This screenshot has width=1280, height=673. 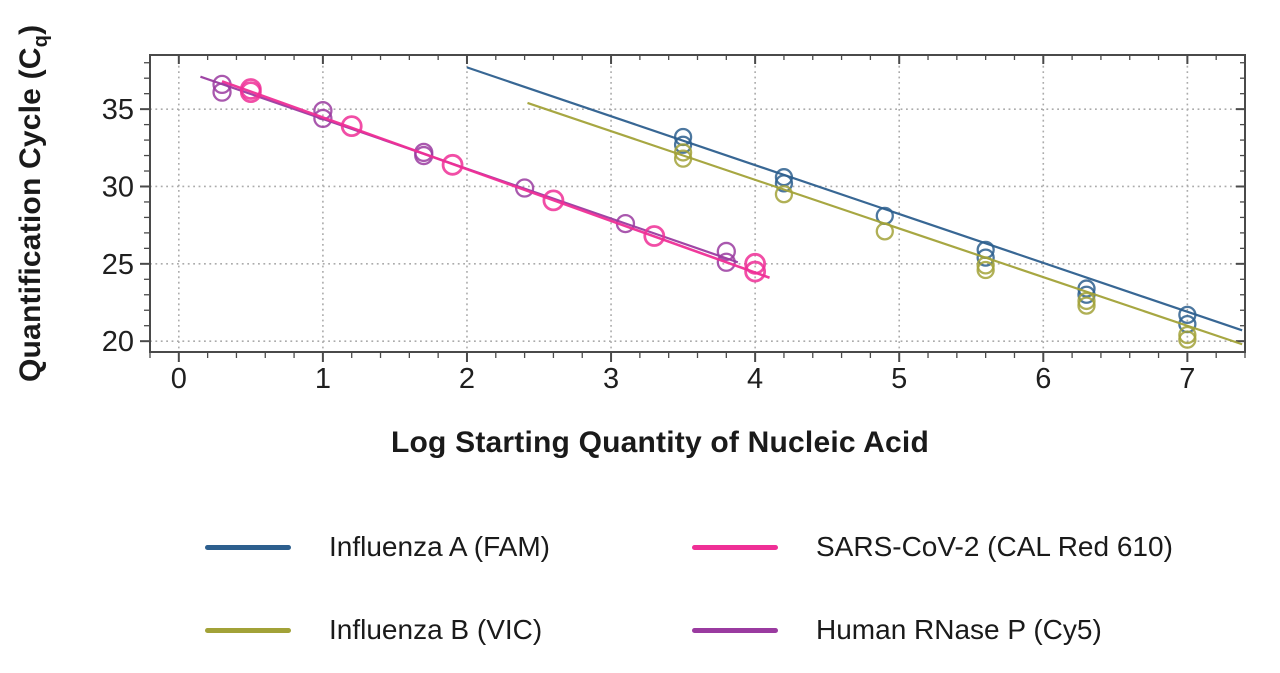 What do you see at coordinates (959, 629) in the screenshot?
I see `legend-label-human-rnase-p: Human RNase P (Cy5)` at bounding box center [959, 629].